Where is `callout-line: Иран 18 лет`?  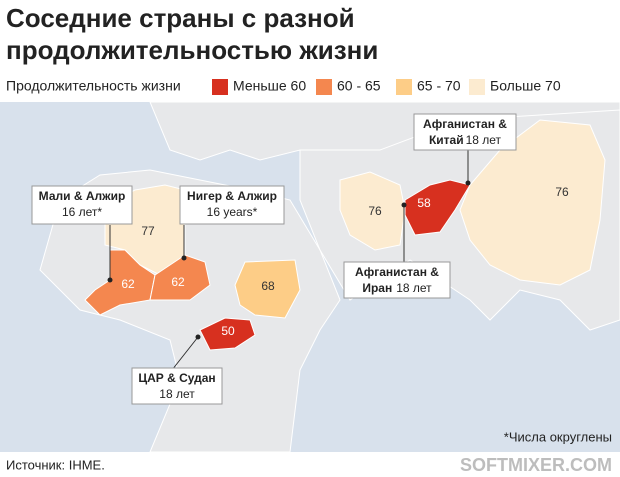
callout-line: Иран 18 лет is located at coordinates (397, 288).